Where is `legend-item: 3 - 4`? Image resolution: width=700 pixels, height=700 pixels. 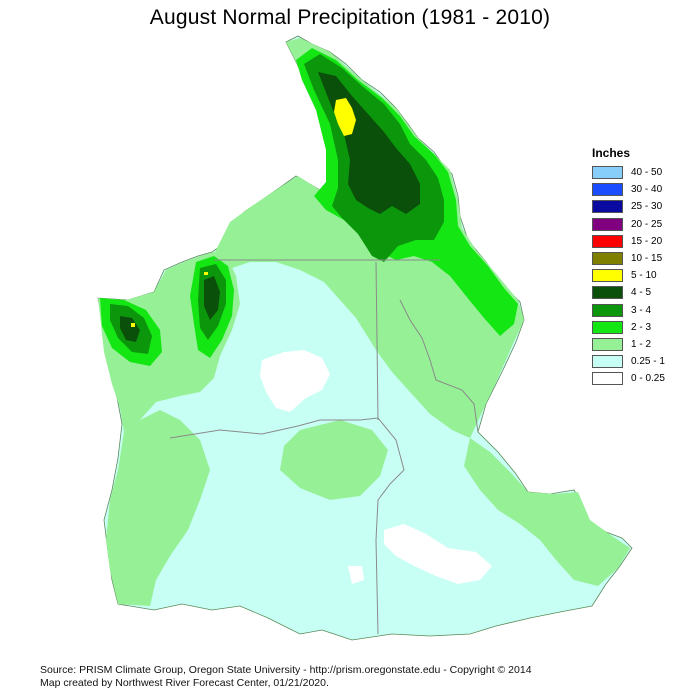 legend-item: 3 - 4 is located at coordinates (628, 310).